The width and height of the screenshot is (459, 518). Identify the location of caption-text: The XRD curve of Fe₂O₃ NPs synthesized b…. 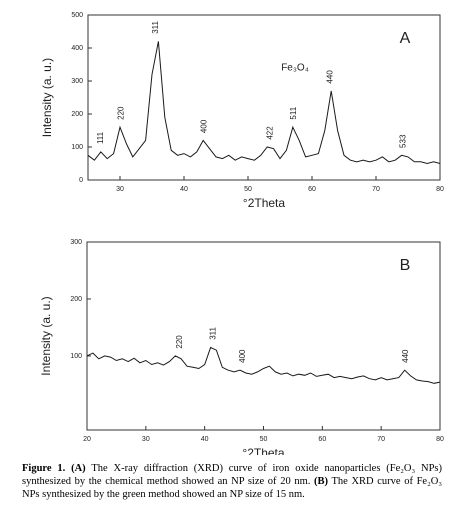
(232, 488).